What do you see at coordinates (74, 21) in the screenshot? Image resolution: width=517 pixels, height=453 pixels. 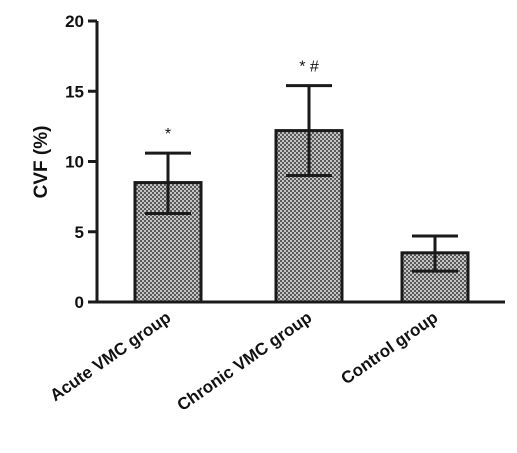 I see `y-tick-label: 20` at bounding box center [74, 21].